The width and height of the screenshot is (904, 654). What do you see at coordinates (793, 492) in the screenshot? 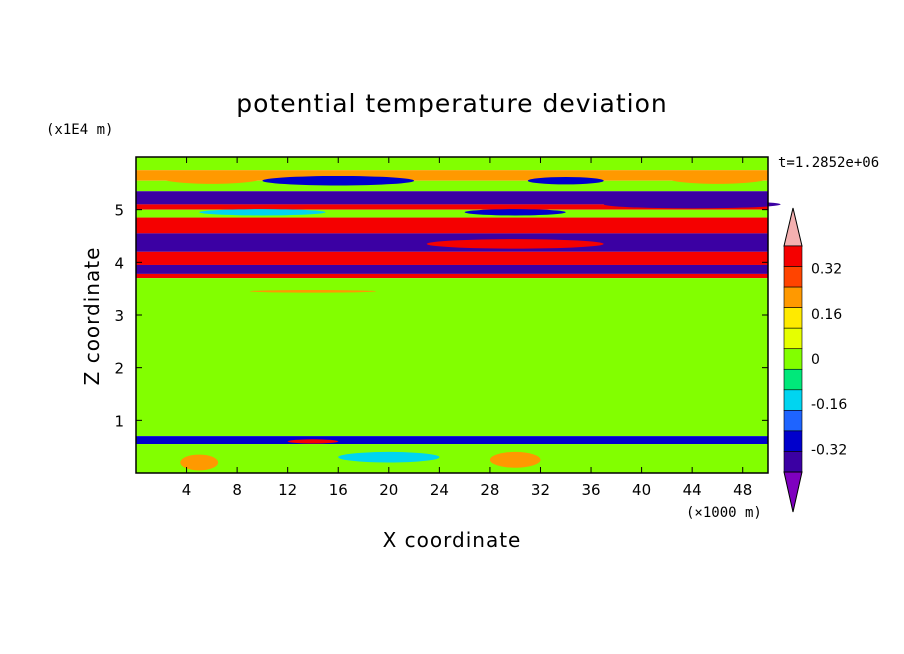
I see `colorbar-bottom-arrow` at bounding box center [793, 492].